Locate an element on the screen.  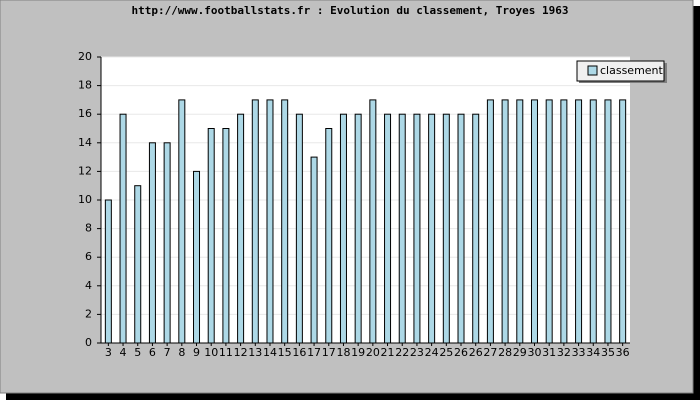
x-tick-label: 13 is located at coordinates (255, 352).